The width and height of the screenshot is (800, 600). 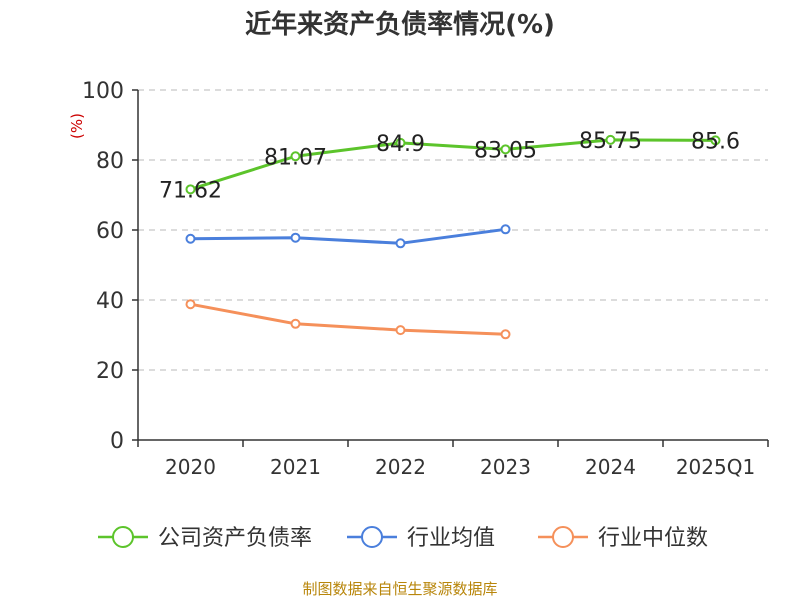 I want to click on legend-label: 行业均值, so click(x=451, y=538).